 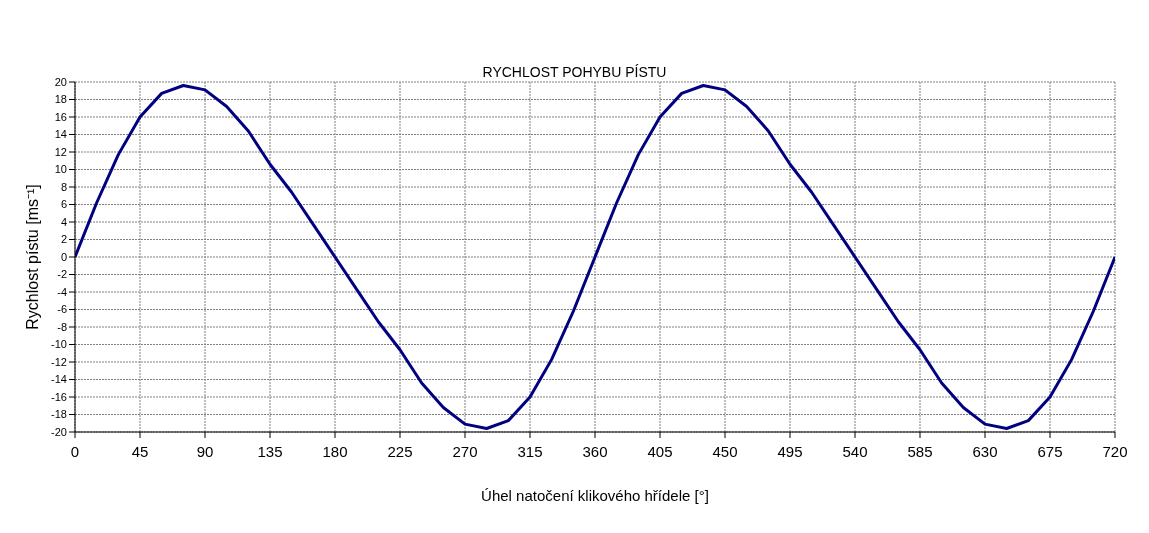 I want to click on x-tick-label: 450, so click(x=725, y=451).